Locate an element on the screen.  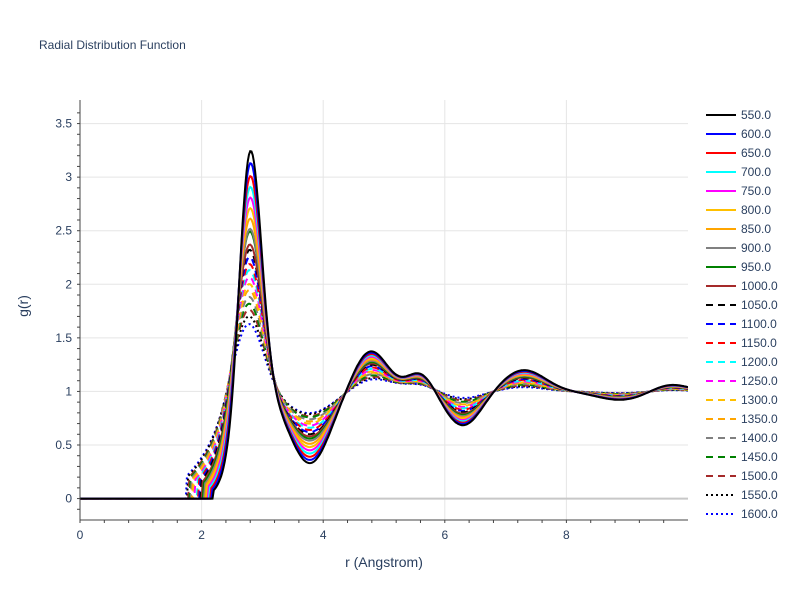
y-tick-label: 1.5 is located at coordinates (63, 338).